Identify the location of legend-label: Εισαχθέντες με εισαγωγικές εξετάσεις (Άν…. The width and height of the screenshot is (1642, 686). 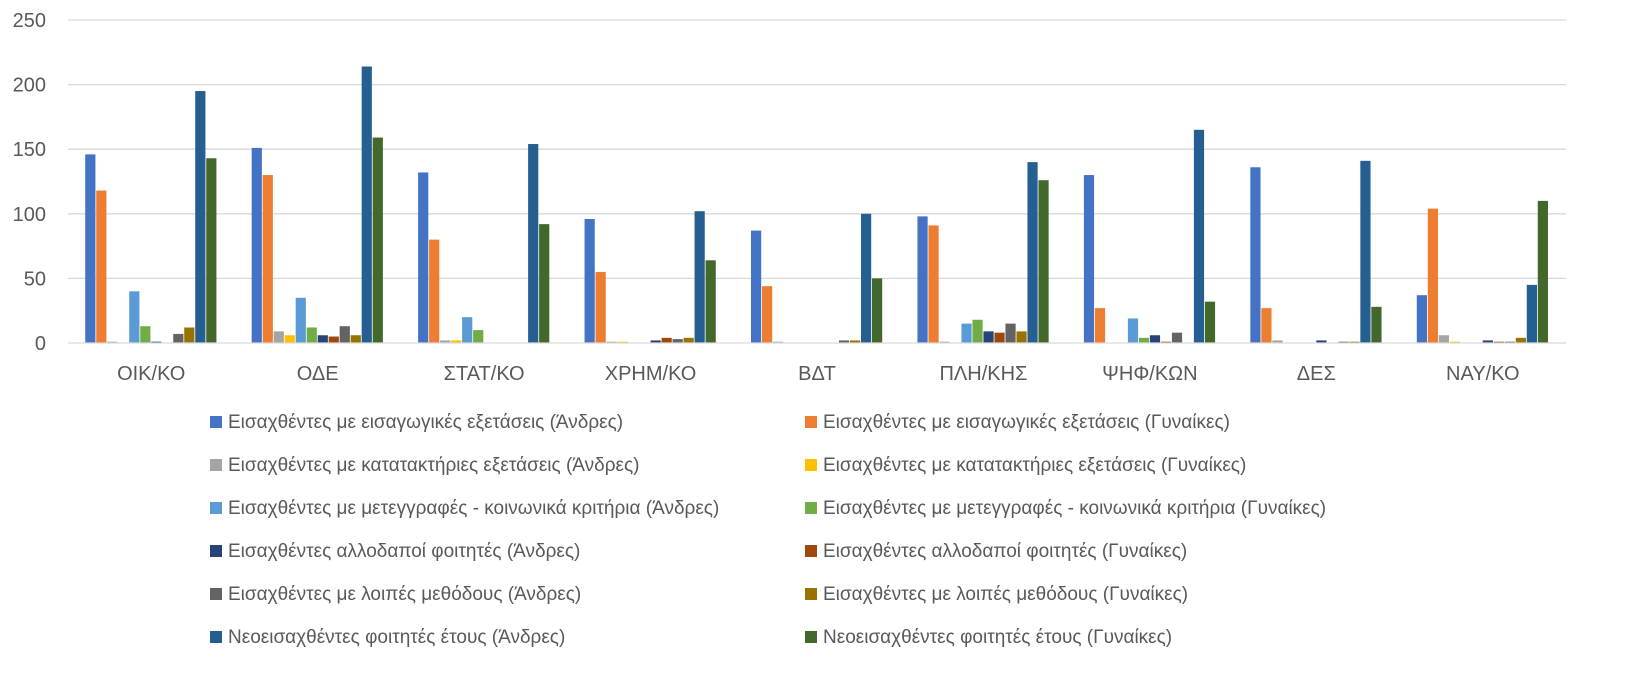
(425, 422).